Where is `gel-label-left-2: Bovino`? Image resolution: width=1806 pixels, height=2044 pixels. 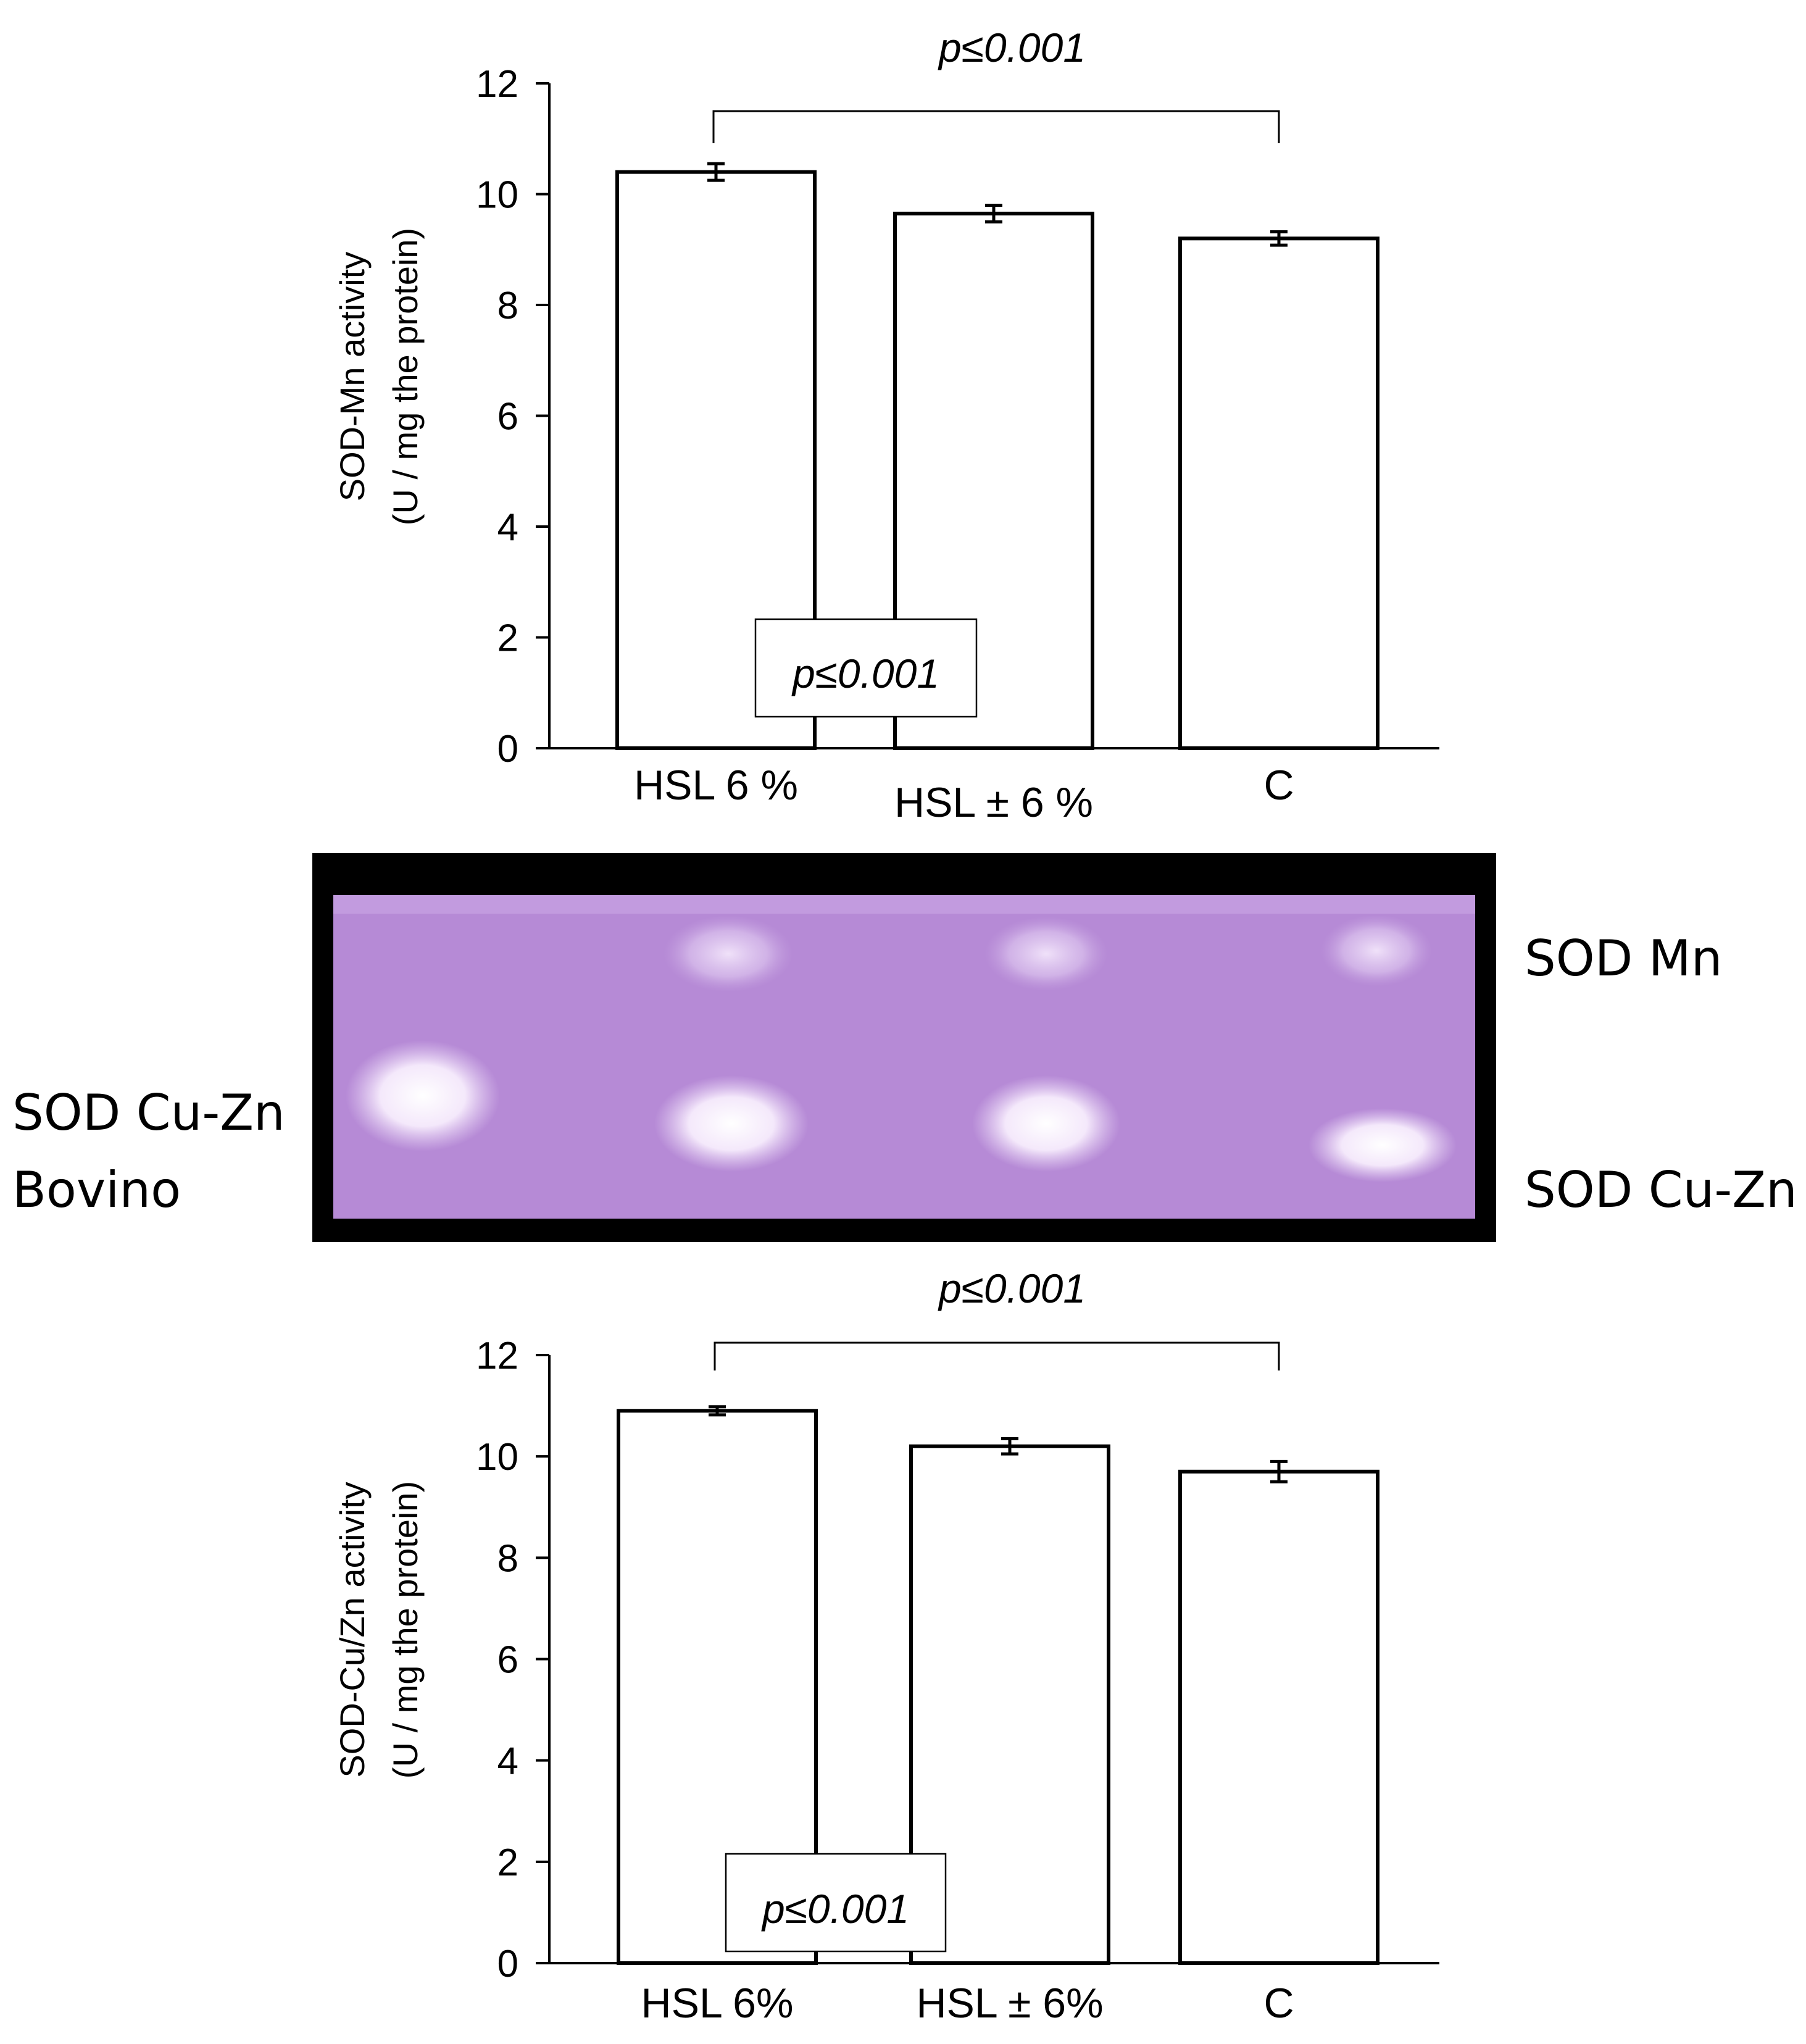 gel-label-left-2: Bovino is located at coordinates (96, 1190).